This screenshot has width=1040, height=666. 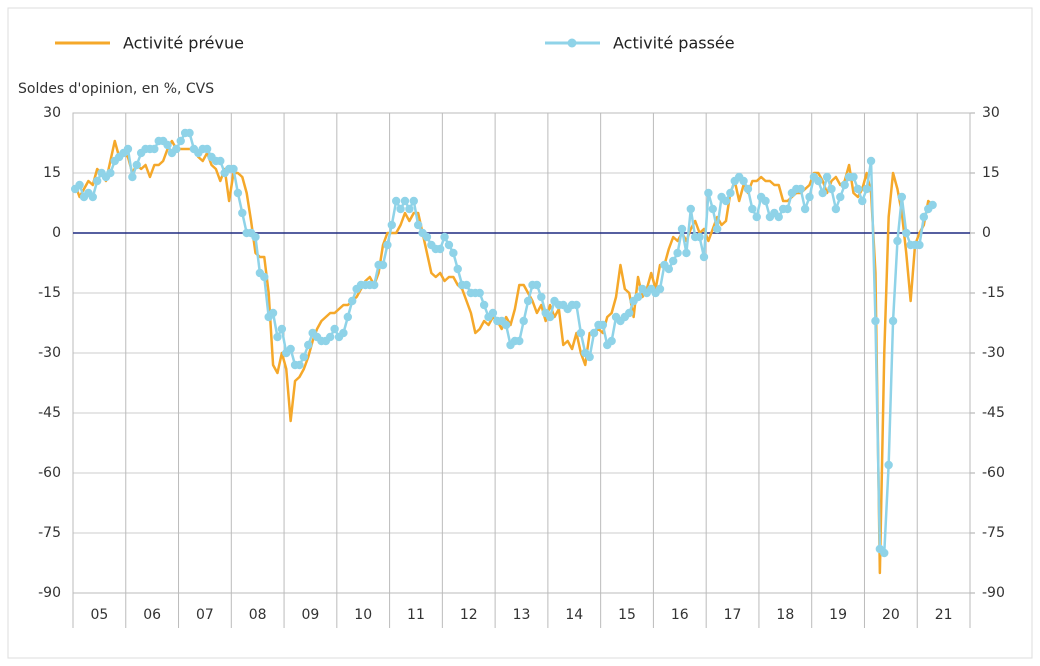 What do you see at coordinates (991, 113) in the screenshot?
I see `y2-tick-label: 30` at bounding box center [991, 113].